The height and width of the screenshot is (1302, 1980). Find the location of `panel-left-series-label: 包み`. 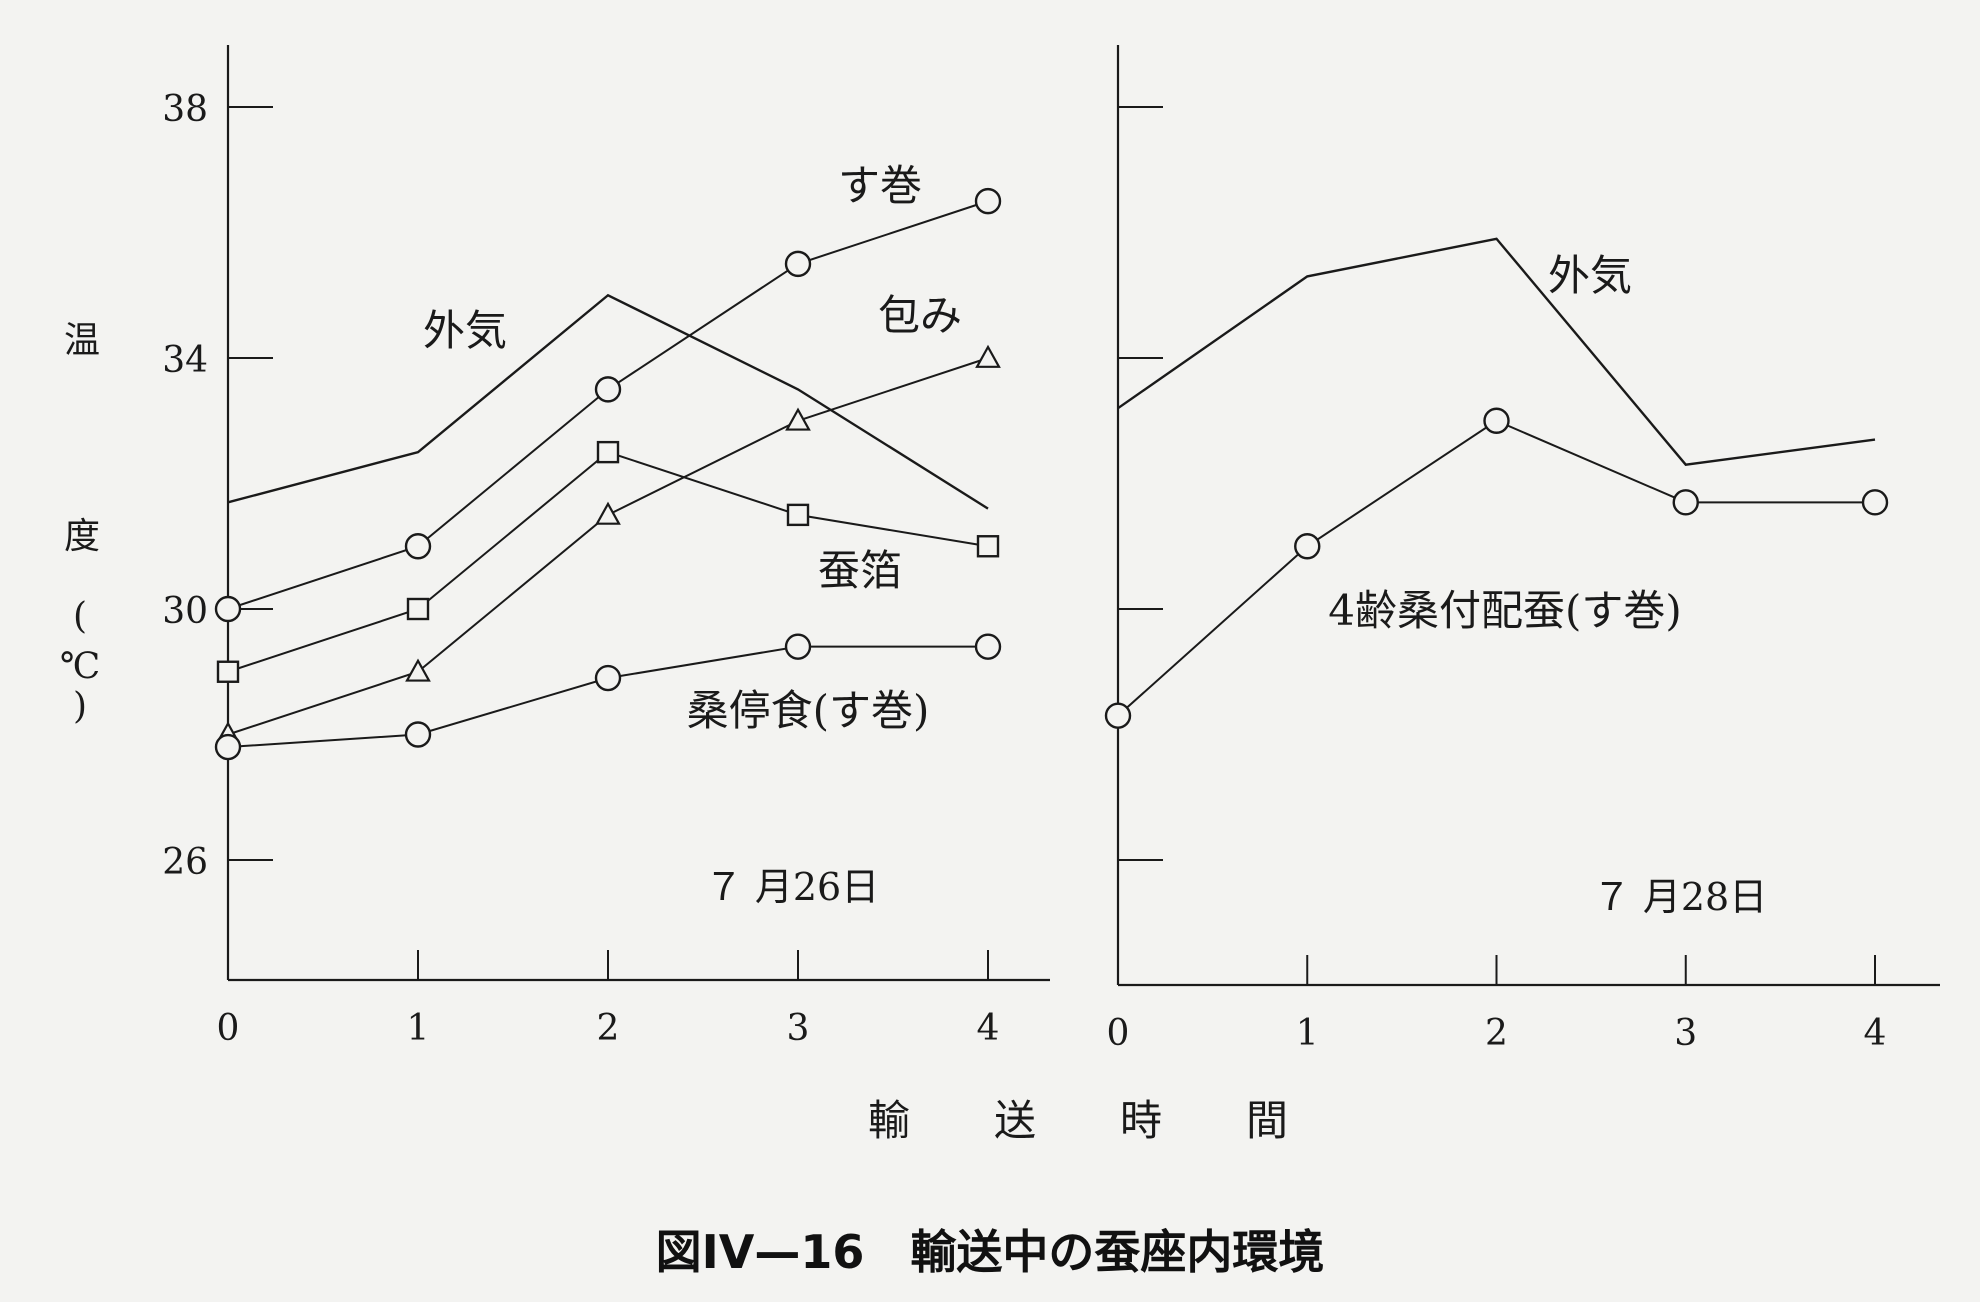

panel-left-series-label: 包み is located at coordinates (920, 315).